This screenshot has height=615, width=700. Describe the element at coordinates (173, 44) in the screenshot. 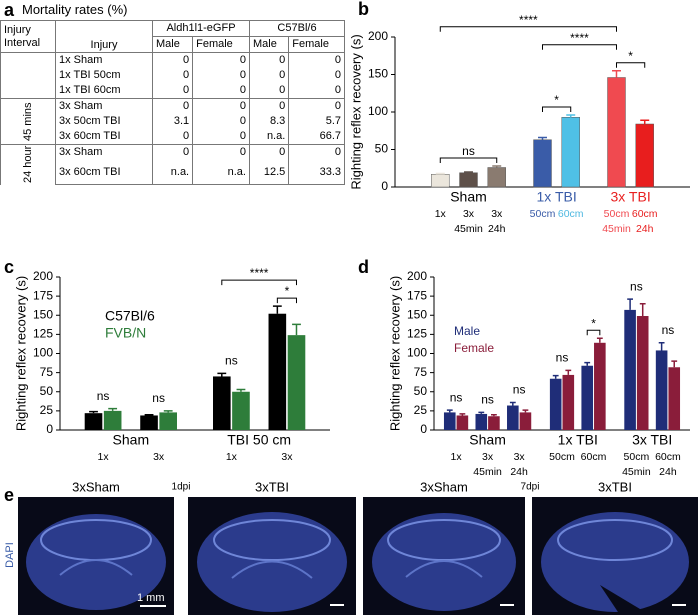

I see `header-row: Male Female Male Female` at that location.